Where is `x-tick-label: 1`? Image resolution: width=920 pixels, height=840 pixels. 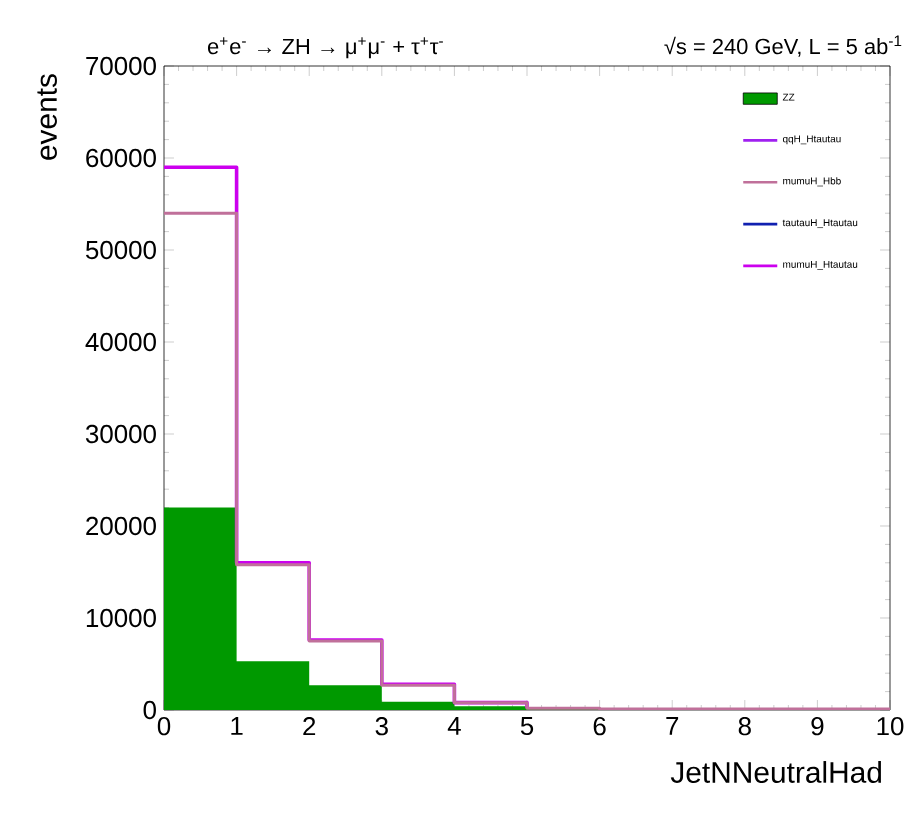 x-tick-label: 1 is located at coordinates (237, 726).